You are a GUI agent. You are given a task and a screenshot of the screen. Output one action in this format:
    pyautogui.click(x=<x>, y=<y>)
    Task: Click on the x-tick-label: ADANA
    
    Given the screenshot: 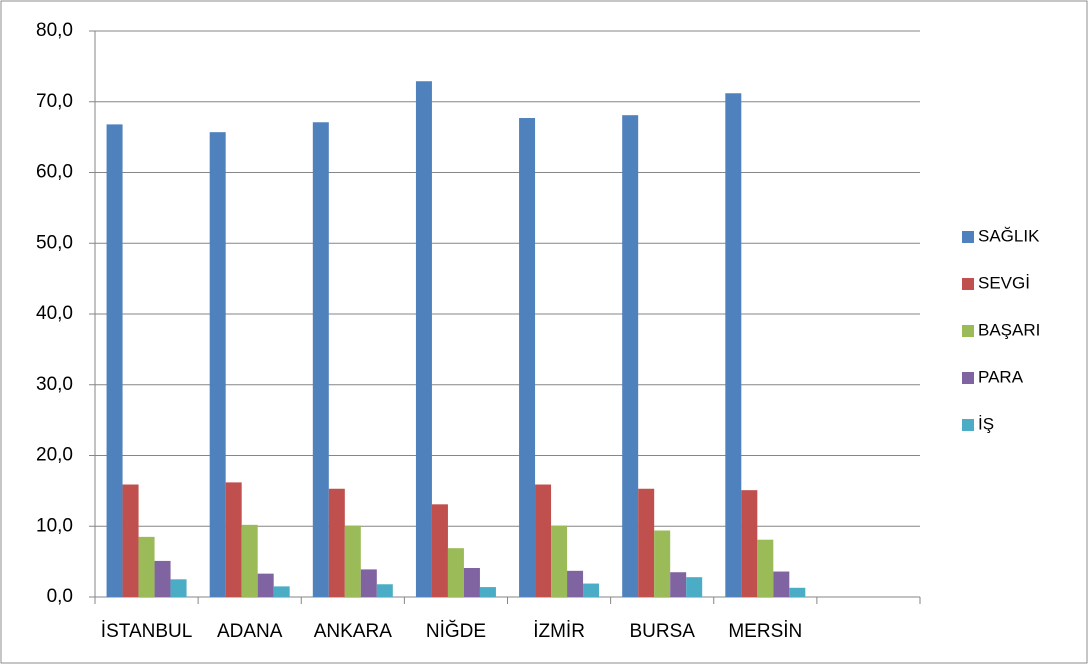 What is the action you would take?
    pyautogui.click(x=250, y=631)
    